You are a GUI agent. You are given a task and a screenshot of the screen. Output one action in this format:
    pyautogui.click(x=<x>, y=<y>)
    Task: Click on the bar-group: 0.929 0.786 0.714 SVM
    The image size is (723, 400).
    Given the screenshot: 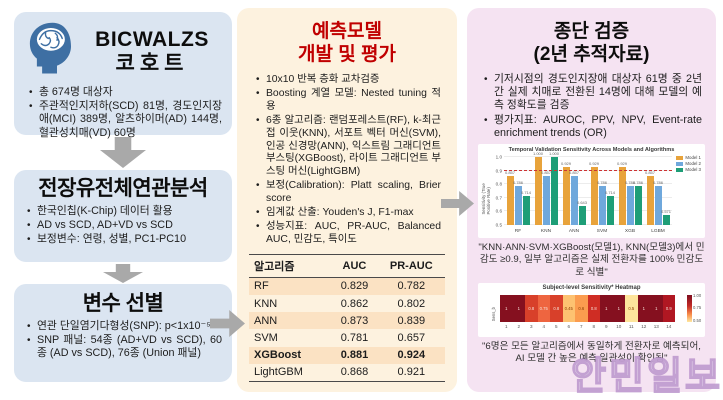 What is the action you would take?
    pyautogui.click(x=602, y=195)
    